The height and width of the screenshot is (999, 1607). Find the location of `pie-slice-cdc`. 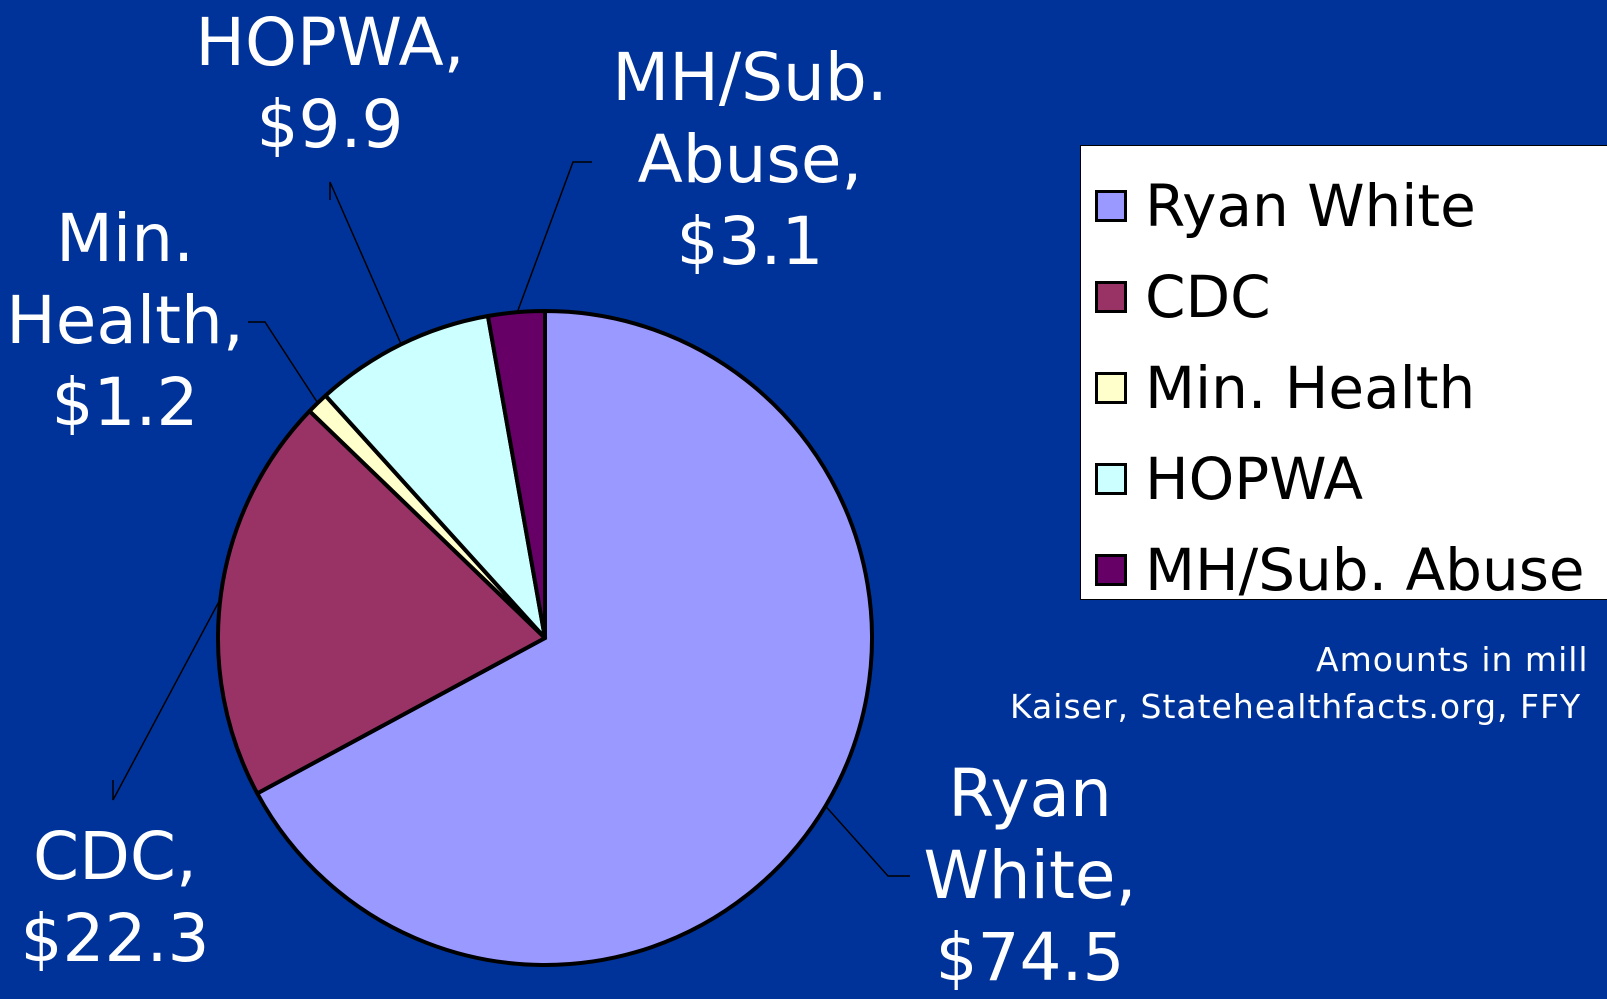

pie-slice-cdc is located at coordinates (381, 602).